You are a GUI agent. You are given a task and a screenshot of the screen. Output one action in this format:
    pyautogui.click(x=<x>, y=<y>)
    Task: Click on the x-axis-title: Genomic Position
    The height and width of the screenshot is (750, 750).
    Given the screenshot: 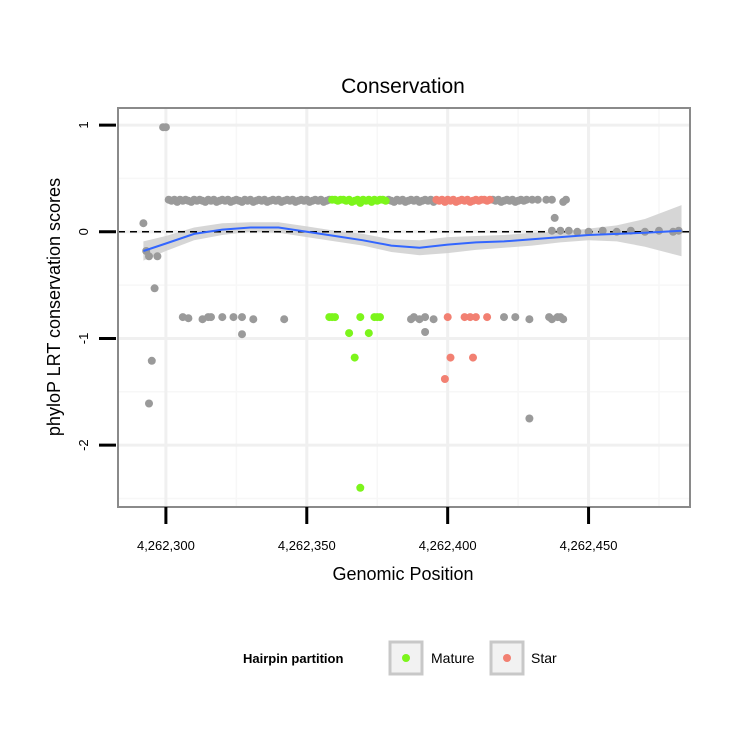 What is the action you would take?
    pyautogui.click(x=402, y=574)
    